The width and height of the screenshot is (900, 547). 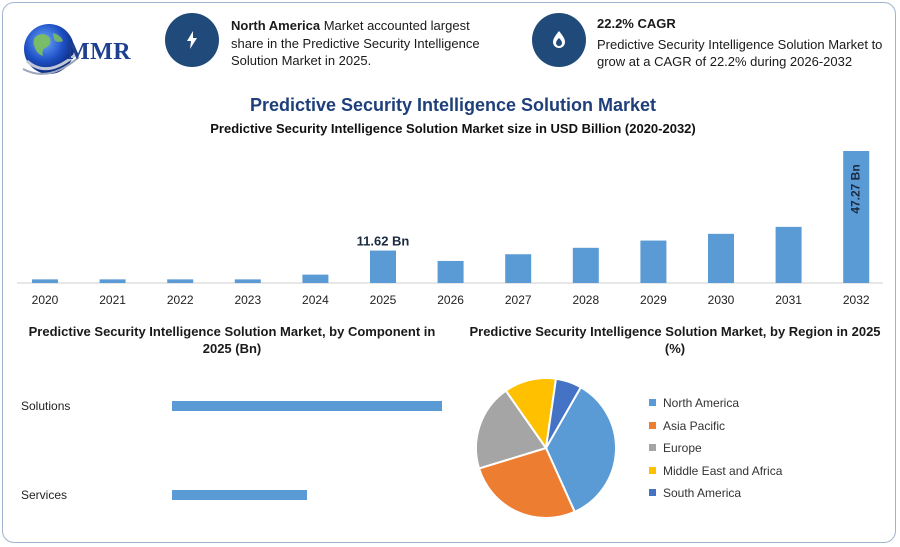 What do you see at coordinates (585, 300) in the screenshot?
I see `x-tick-label: 2028` at bounding box center [585, 300].